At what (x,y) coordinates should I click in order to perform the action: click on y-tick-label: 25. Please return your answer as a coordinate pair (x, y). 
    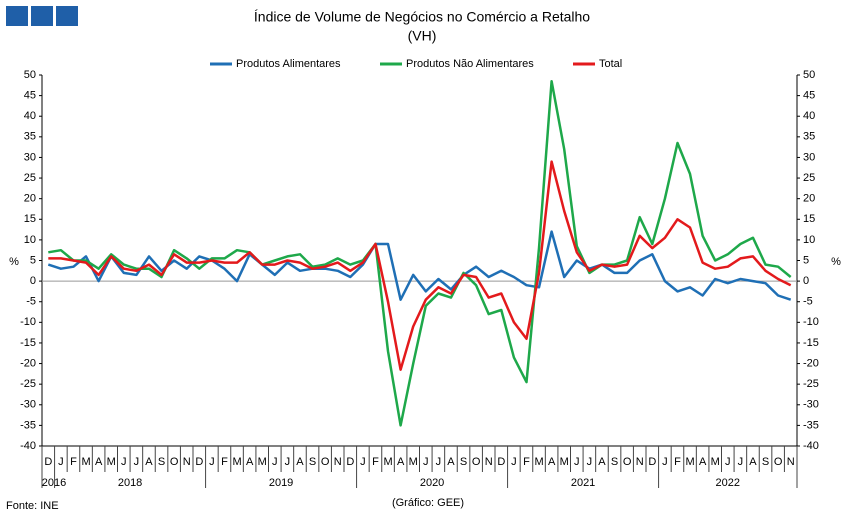
    Looking at the image, I should click on (30, 178).